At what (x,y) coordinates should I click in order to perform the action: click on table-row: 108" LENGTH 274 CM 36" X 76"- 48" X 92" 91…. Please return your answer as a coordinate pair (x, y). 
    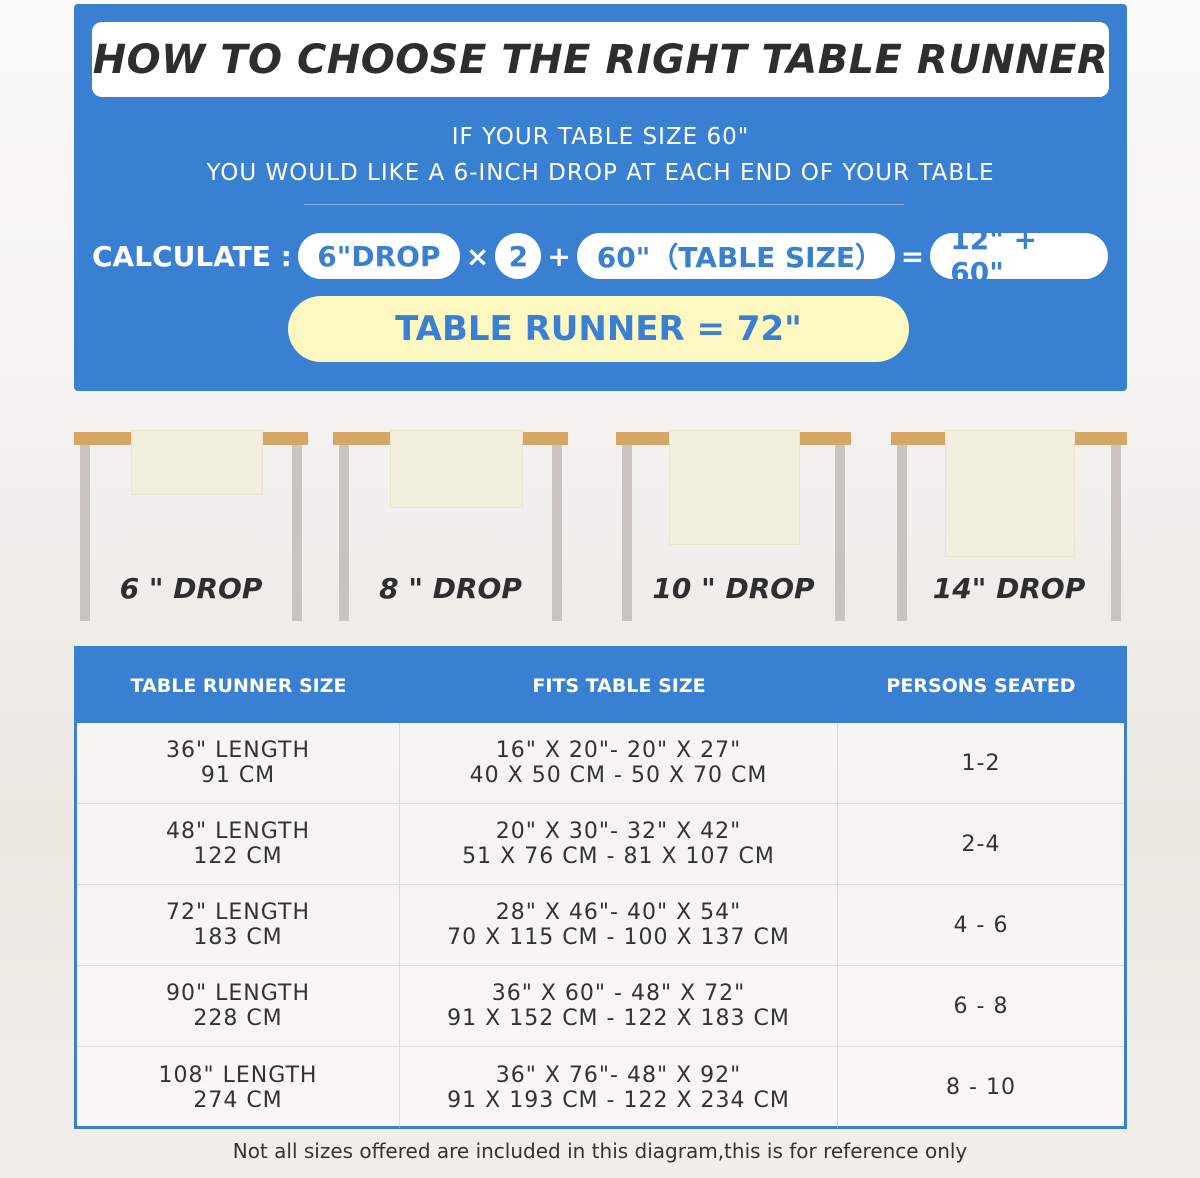
    Looking at the image, I should click on (600, 1087).